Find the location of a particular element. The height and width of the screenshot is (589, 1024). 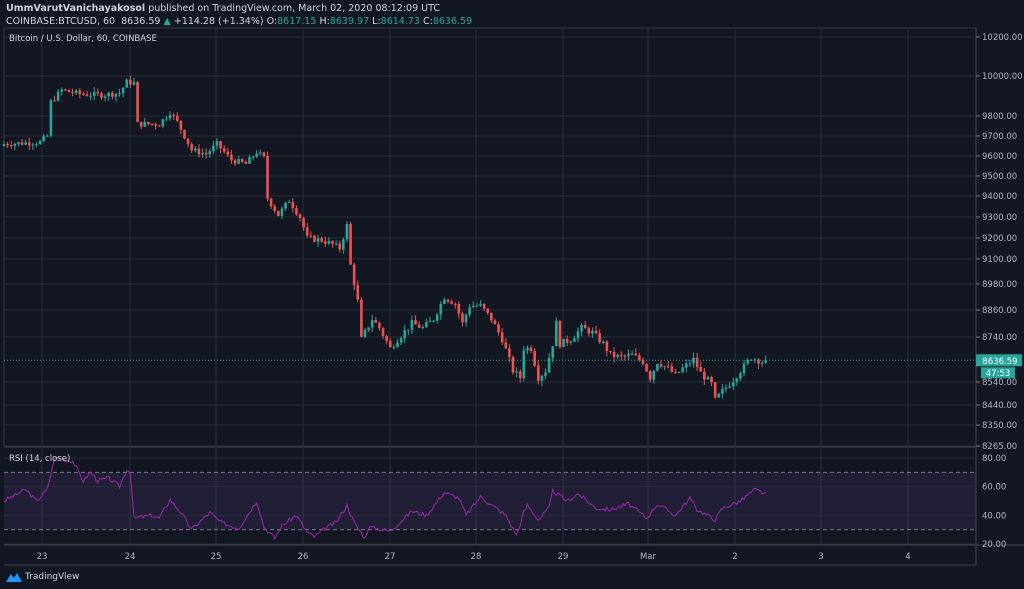

author-name: UmmVarutVanichayakosol is located at coordinates (76, 8).